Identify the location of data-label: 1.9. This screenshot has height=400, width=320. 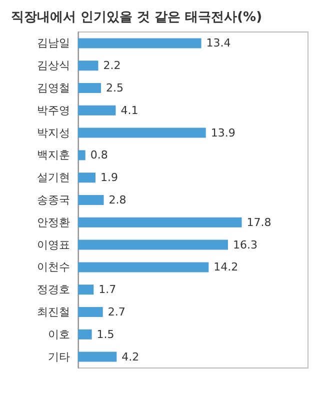
(109, 177).